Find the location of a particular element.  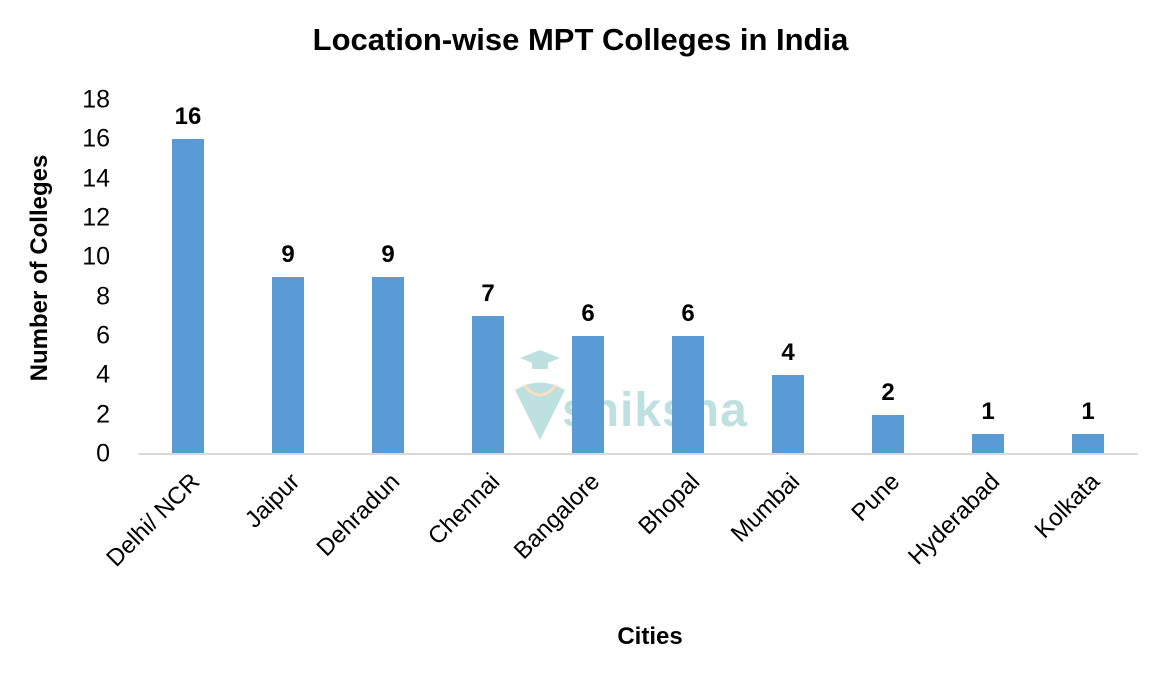

y-tick-label: 8 is located at coordinates (103, 296).